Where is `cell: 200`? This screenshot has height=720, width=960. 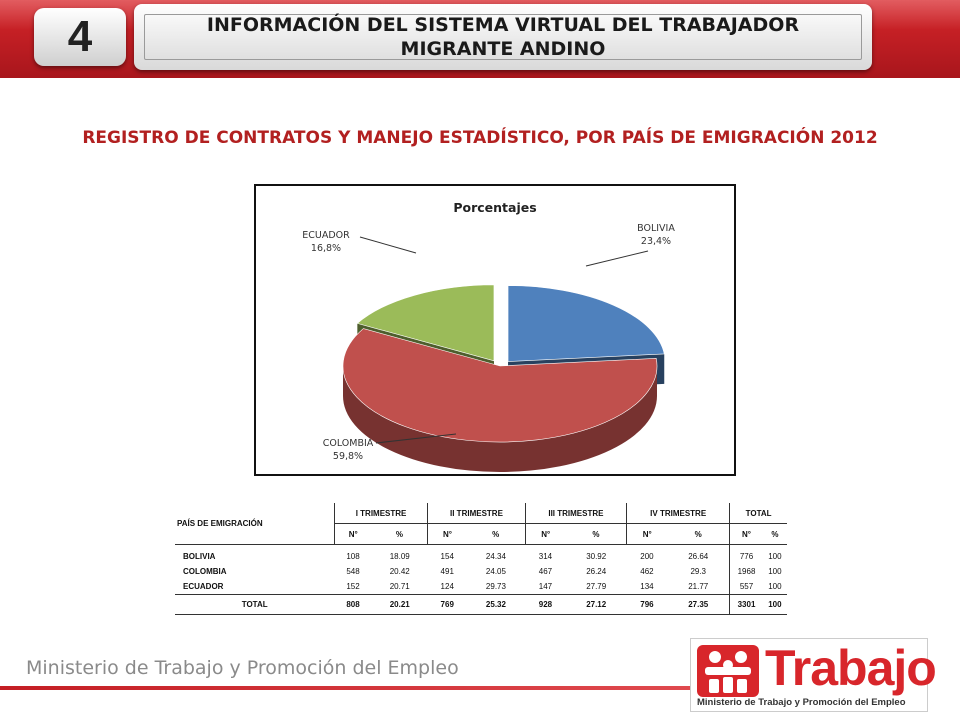 cell: 200 is located at coordinates (647, 556).